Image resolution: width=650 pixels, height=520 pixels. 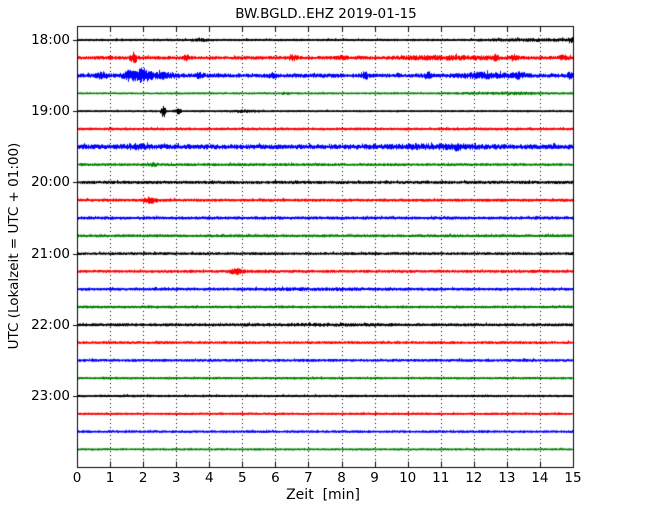 I want to click on y-tick-label: 19:00, so click(x=50, y=111).